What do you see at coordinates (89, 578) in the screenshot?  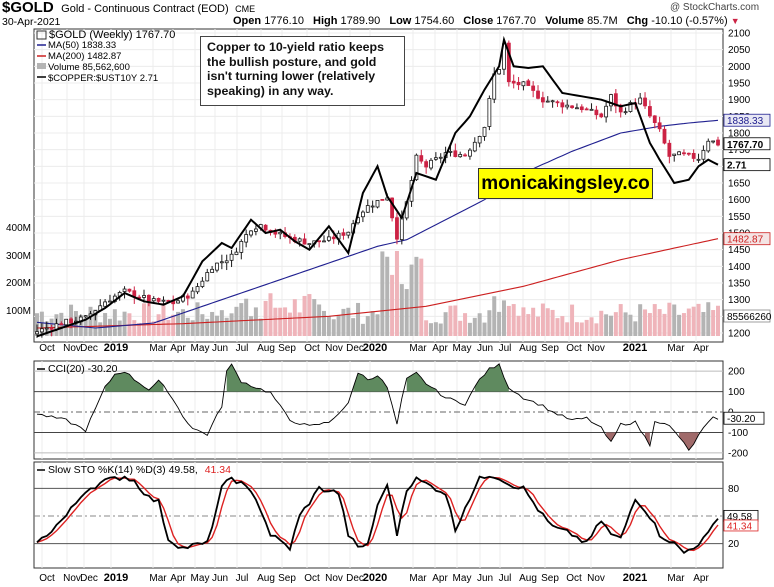 I see `x-tick-label: Dec` at bounding box center [89, 578].